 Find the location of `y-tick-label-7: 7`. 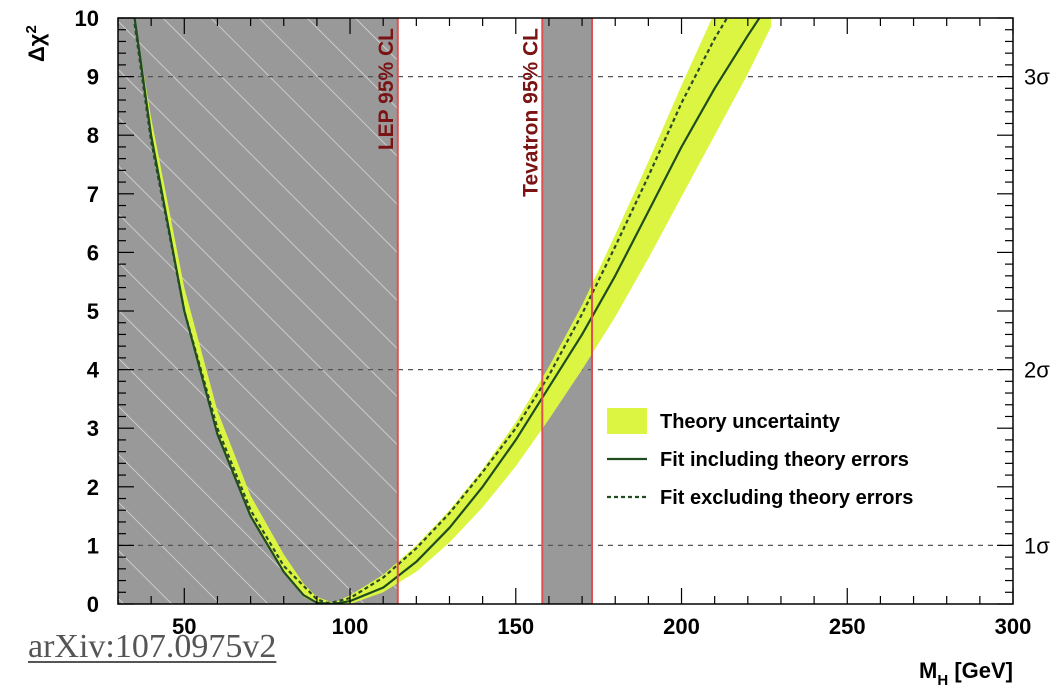

y-tick-label-7: 7 is located at coordinates (93, 194).